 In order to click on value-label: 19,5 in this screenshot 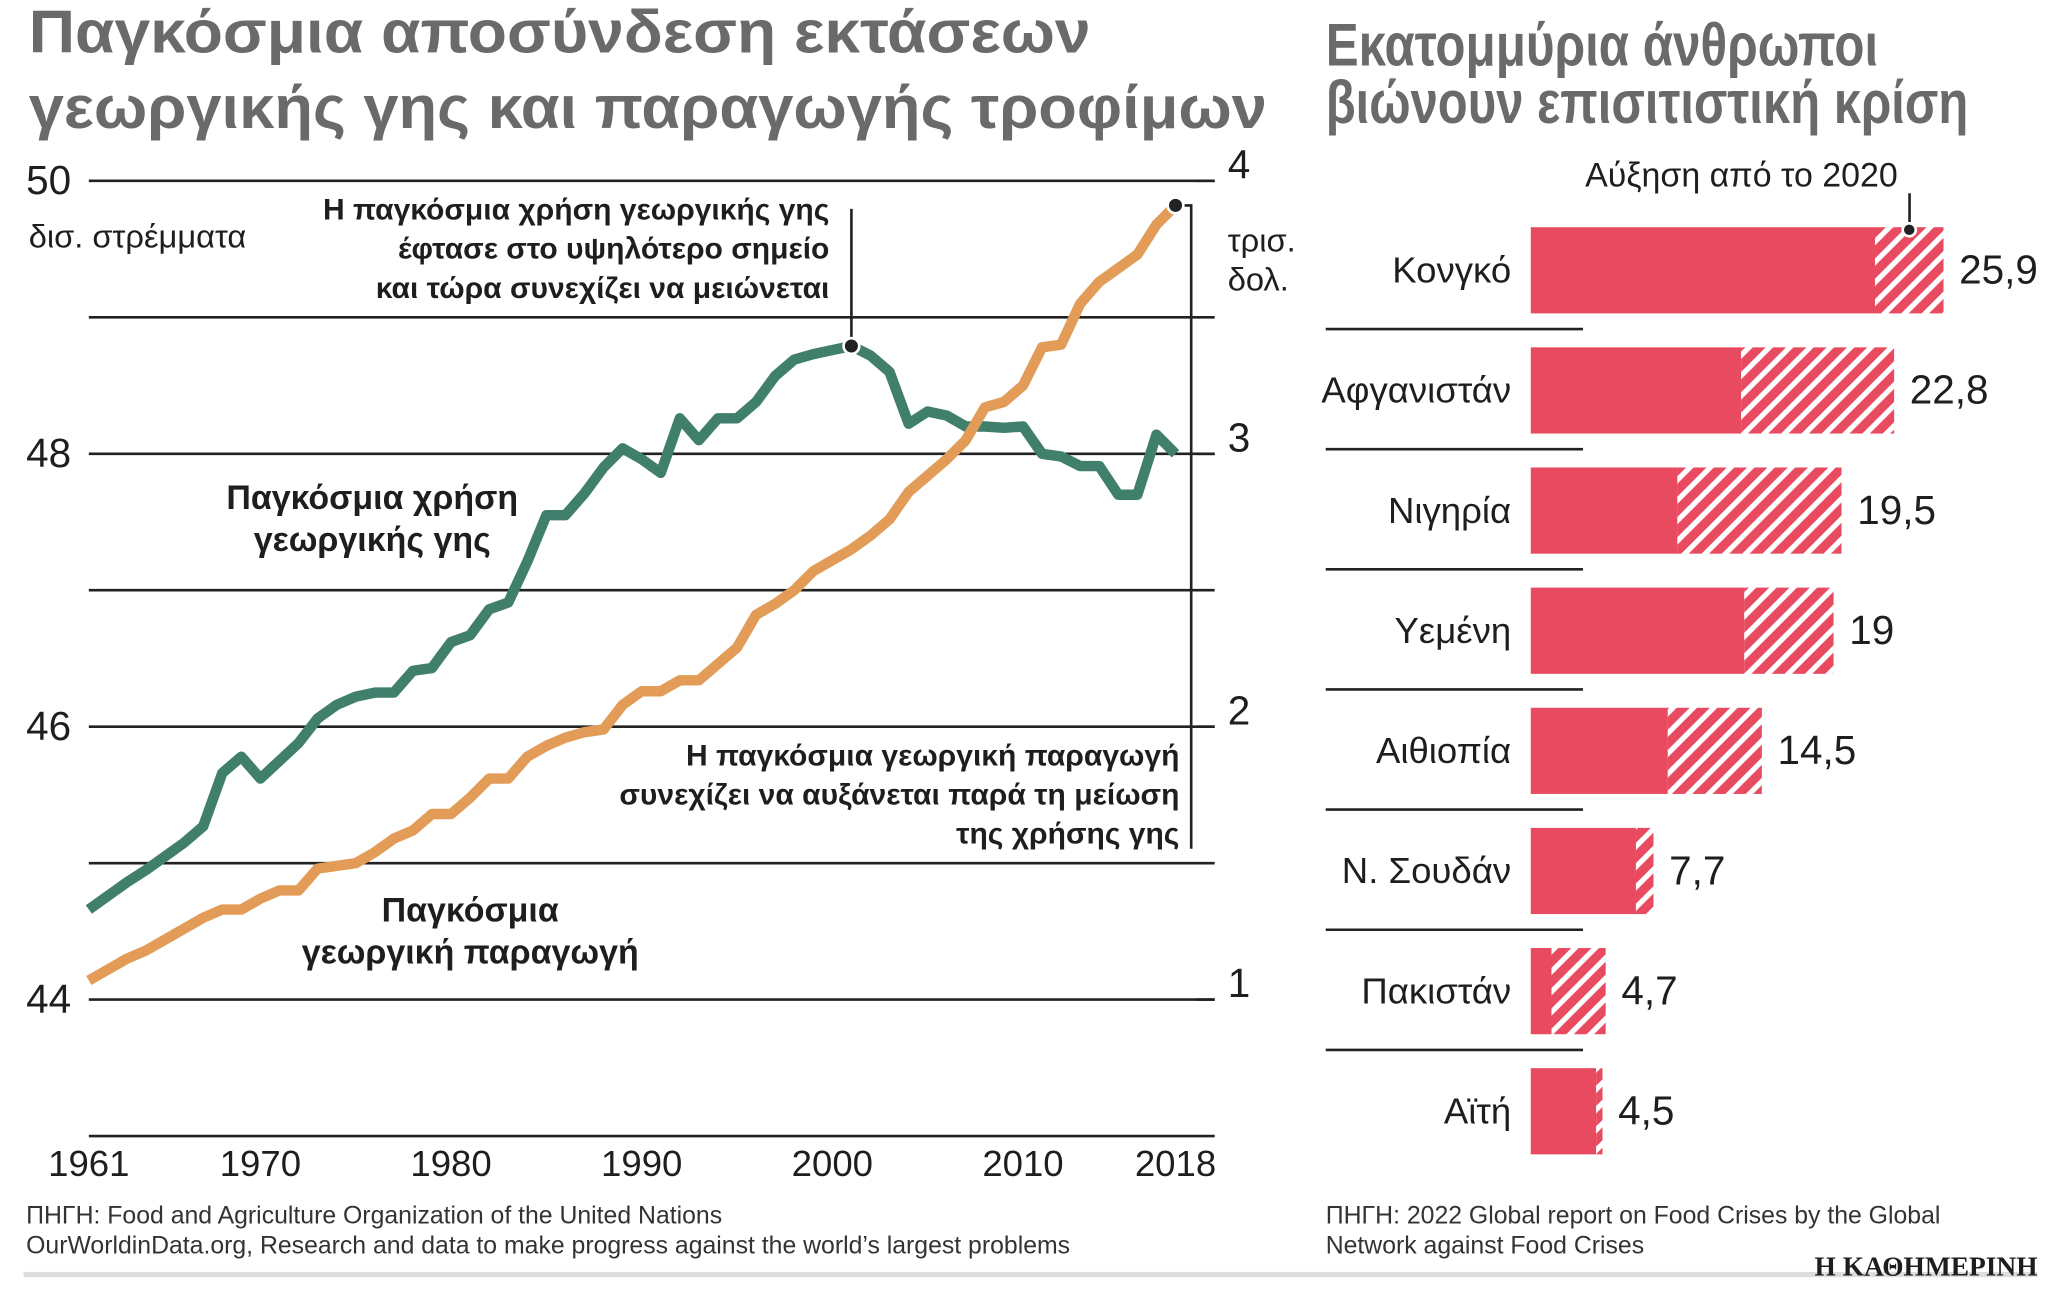, I will do `click(1896, 510)`.